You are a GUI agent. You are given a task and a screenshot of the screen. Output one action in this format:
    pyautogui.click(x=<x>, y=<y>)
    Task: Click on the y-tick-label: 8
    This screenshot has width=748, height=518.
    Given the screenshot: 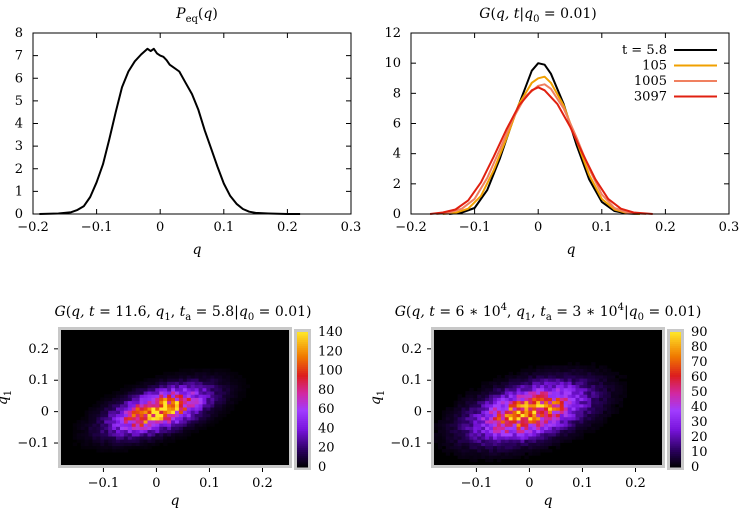 What is the action you would take?
    pyautogui.click(x=397, y=93)
    